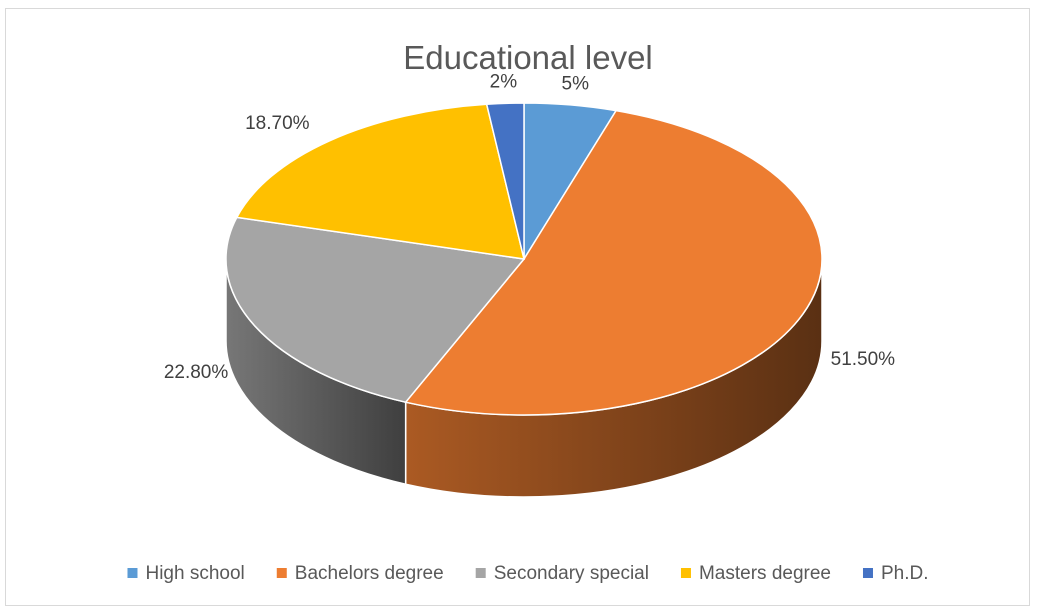  Describe the element at coordinates (905, 573) in the screenshot. I see `legend-label-ph-d: Ph.D.` at that location.